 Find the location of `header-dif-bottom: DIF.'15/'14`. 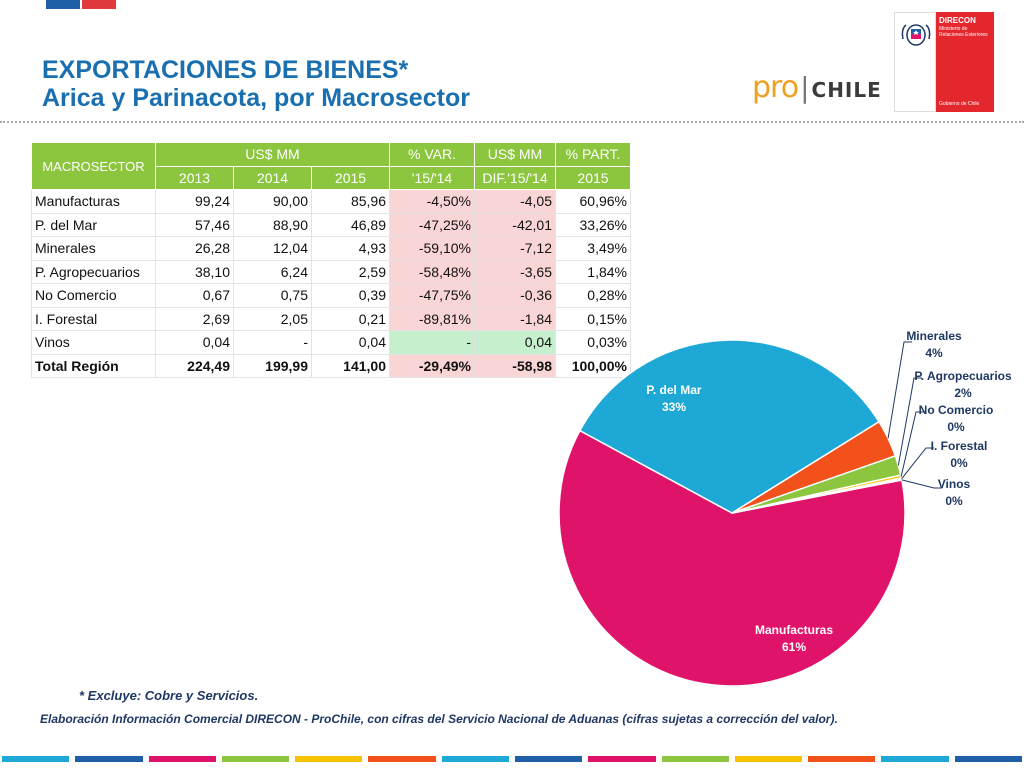

header-dif-bottom: DIF.'15/'14 is located at coordinates (515, 177).